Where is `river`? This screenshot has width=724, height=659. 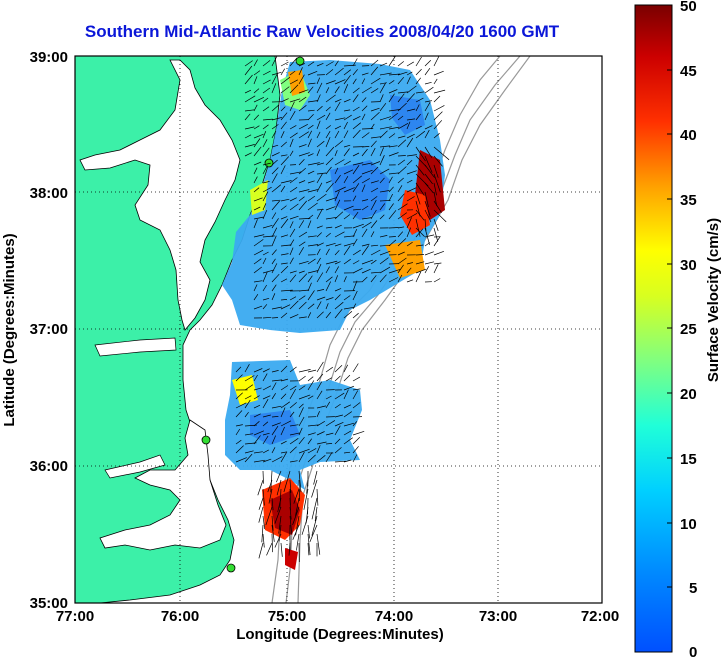 river is located at coordinates (135, 347).